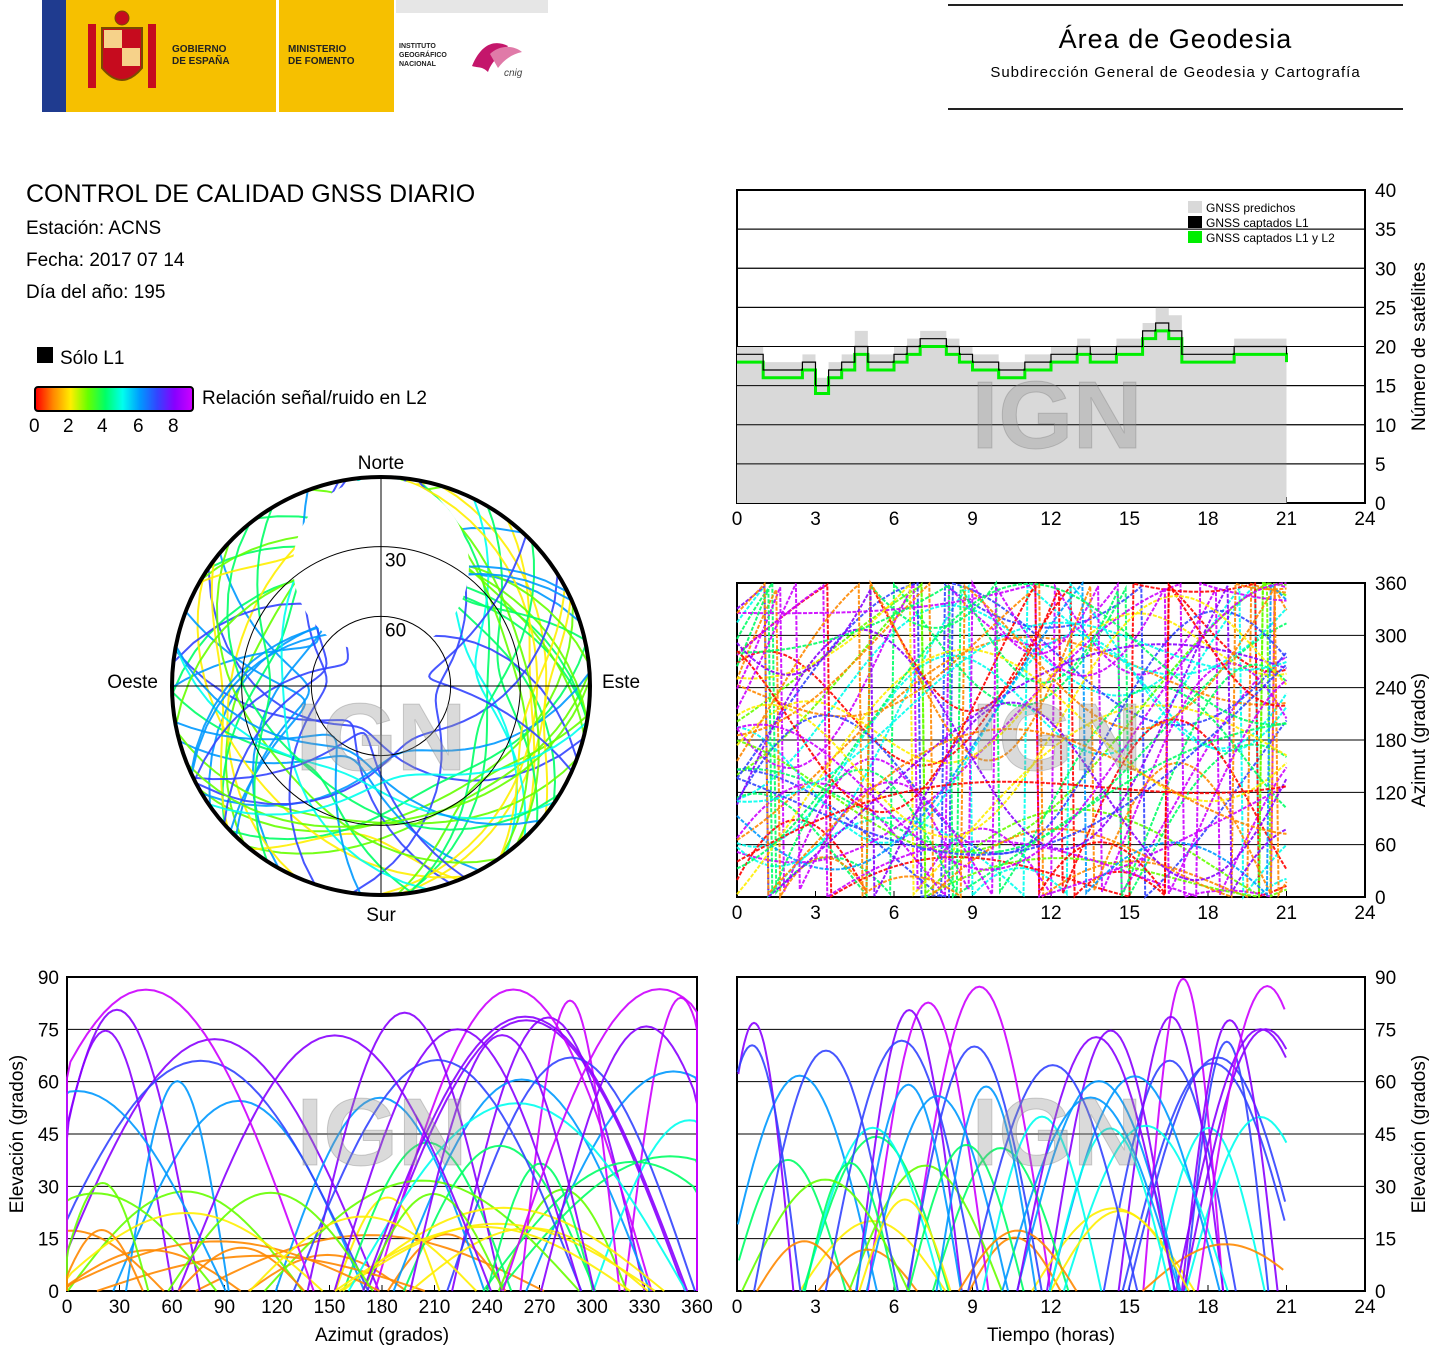 The width and height of the screenshot is (1445, 1350). I want to click on l1-only-swatch, so click(45, 355).